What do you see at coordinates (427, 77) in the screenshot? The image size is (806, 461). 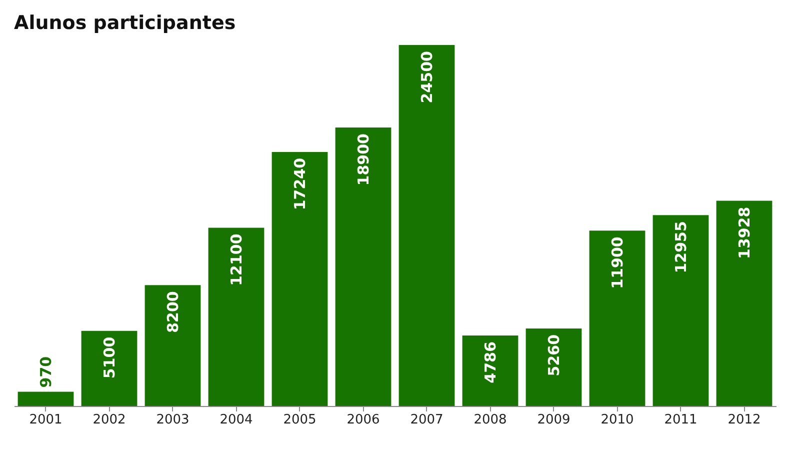 I see `data-label: 24500` at bounding box center [427, 77].